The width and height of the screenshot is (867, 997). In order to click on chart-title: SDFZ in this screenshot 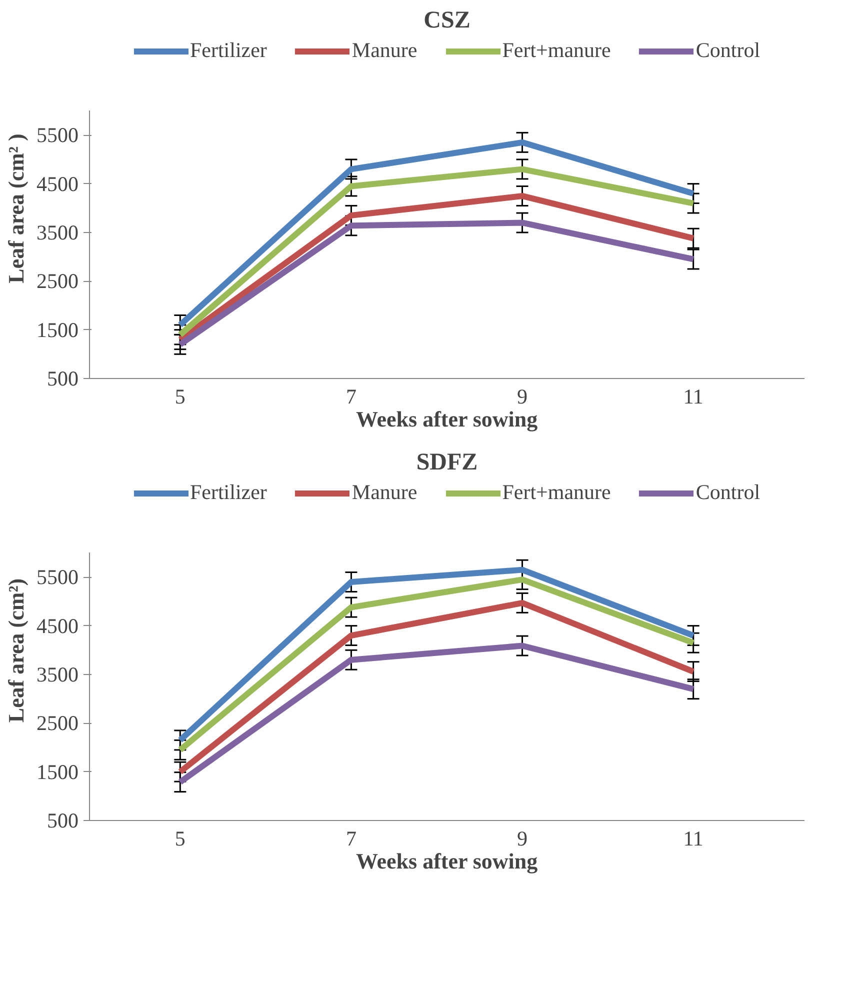, I will do `click(447, 463)`.